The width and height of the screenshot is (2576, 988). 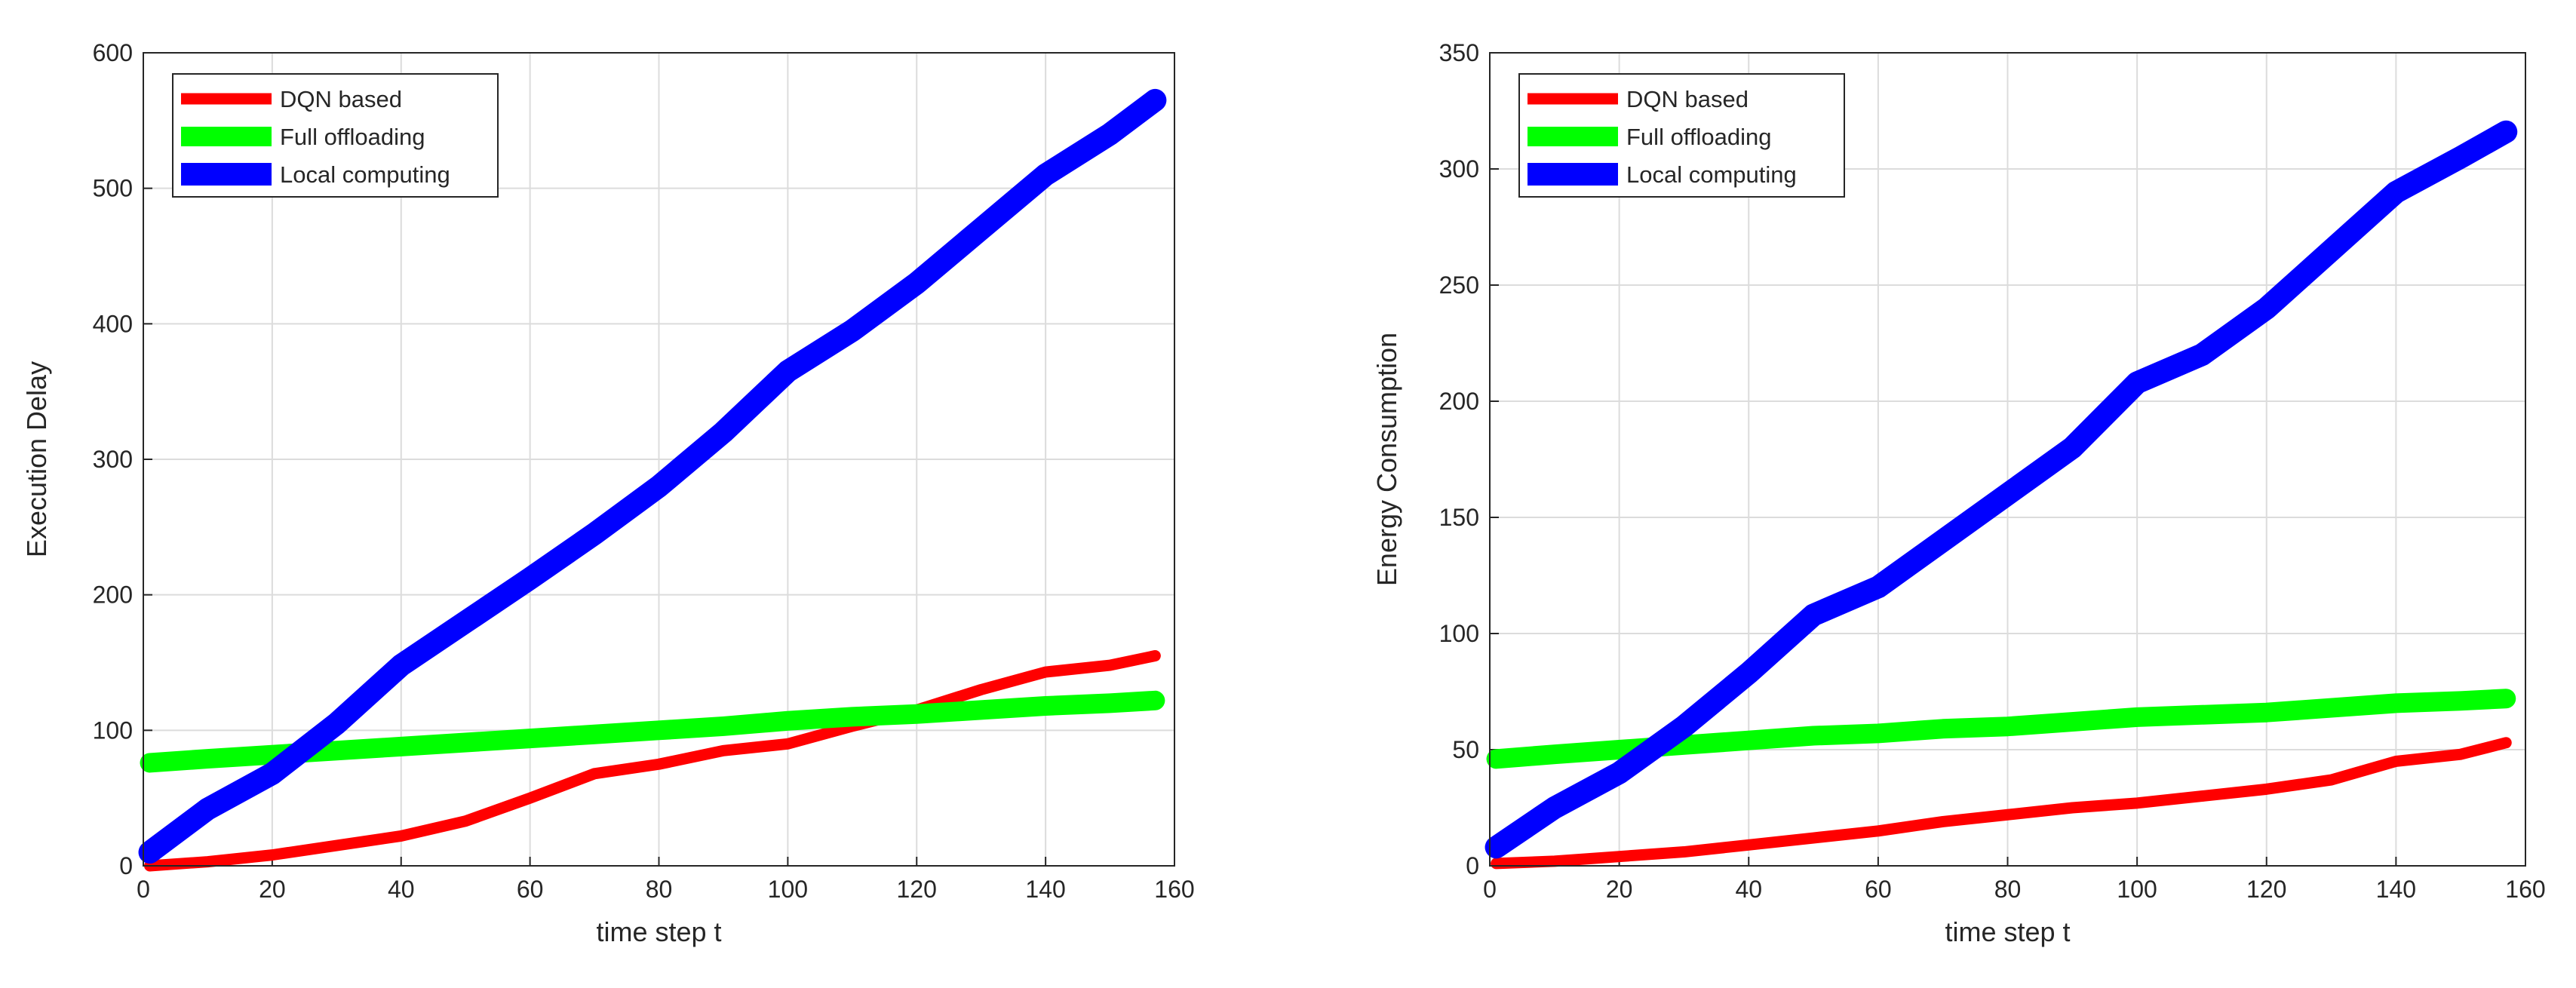 I want to click on y-tick-label: 150, so click(x=1459, y=517).